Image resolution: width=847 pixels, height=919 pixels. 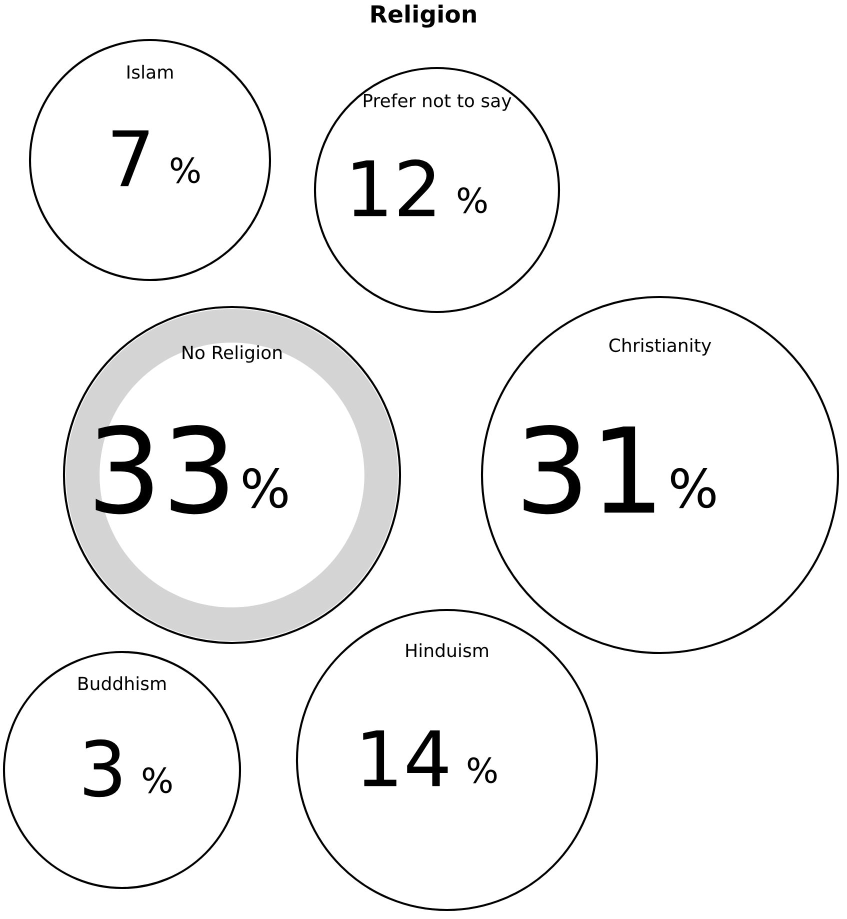 What do you see at coordinates (150, 71) in the screenshot?
I see `category-label: Islam` at bounding box center [150, 71].